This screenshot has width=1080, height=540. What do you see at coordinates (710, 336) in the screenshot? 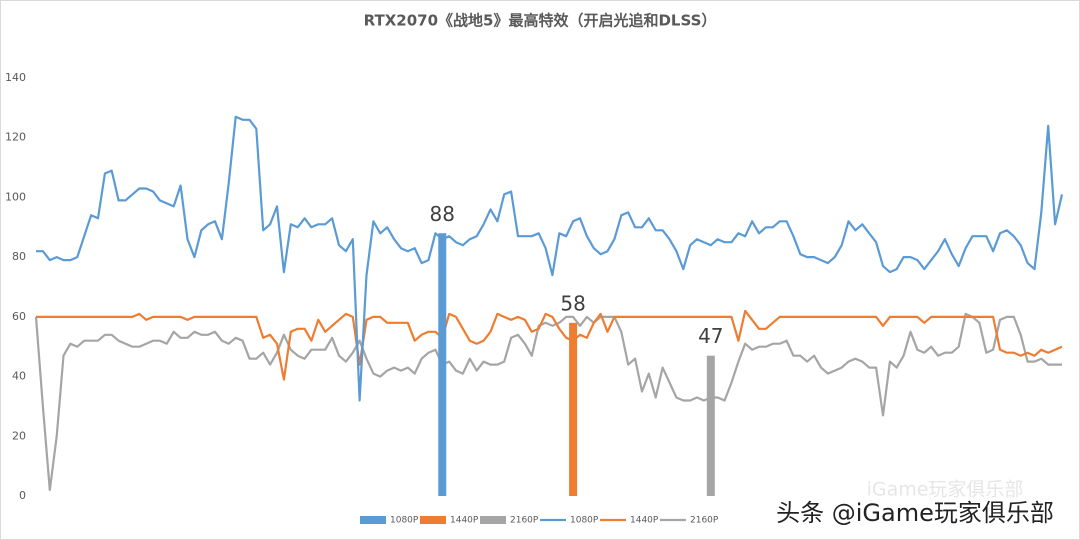
I see `bar-label: 47` at bounding box center [710, 336].